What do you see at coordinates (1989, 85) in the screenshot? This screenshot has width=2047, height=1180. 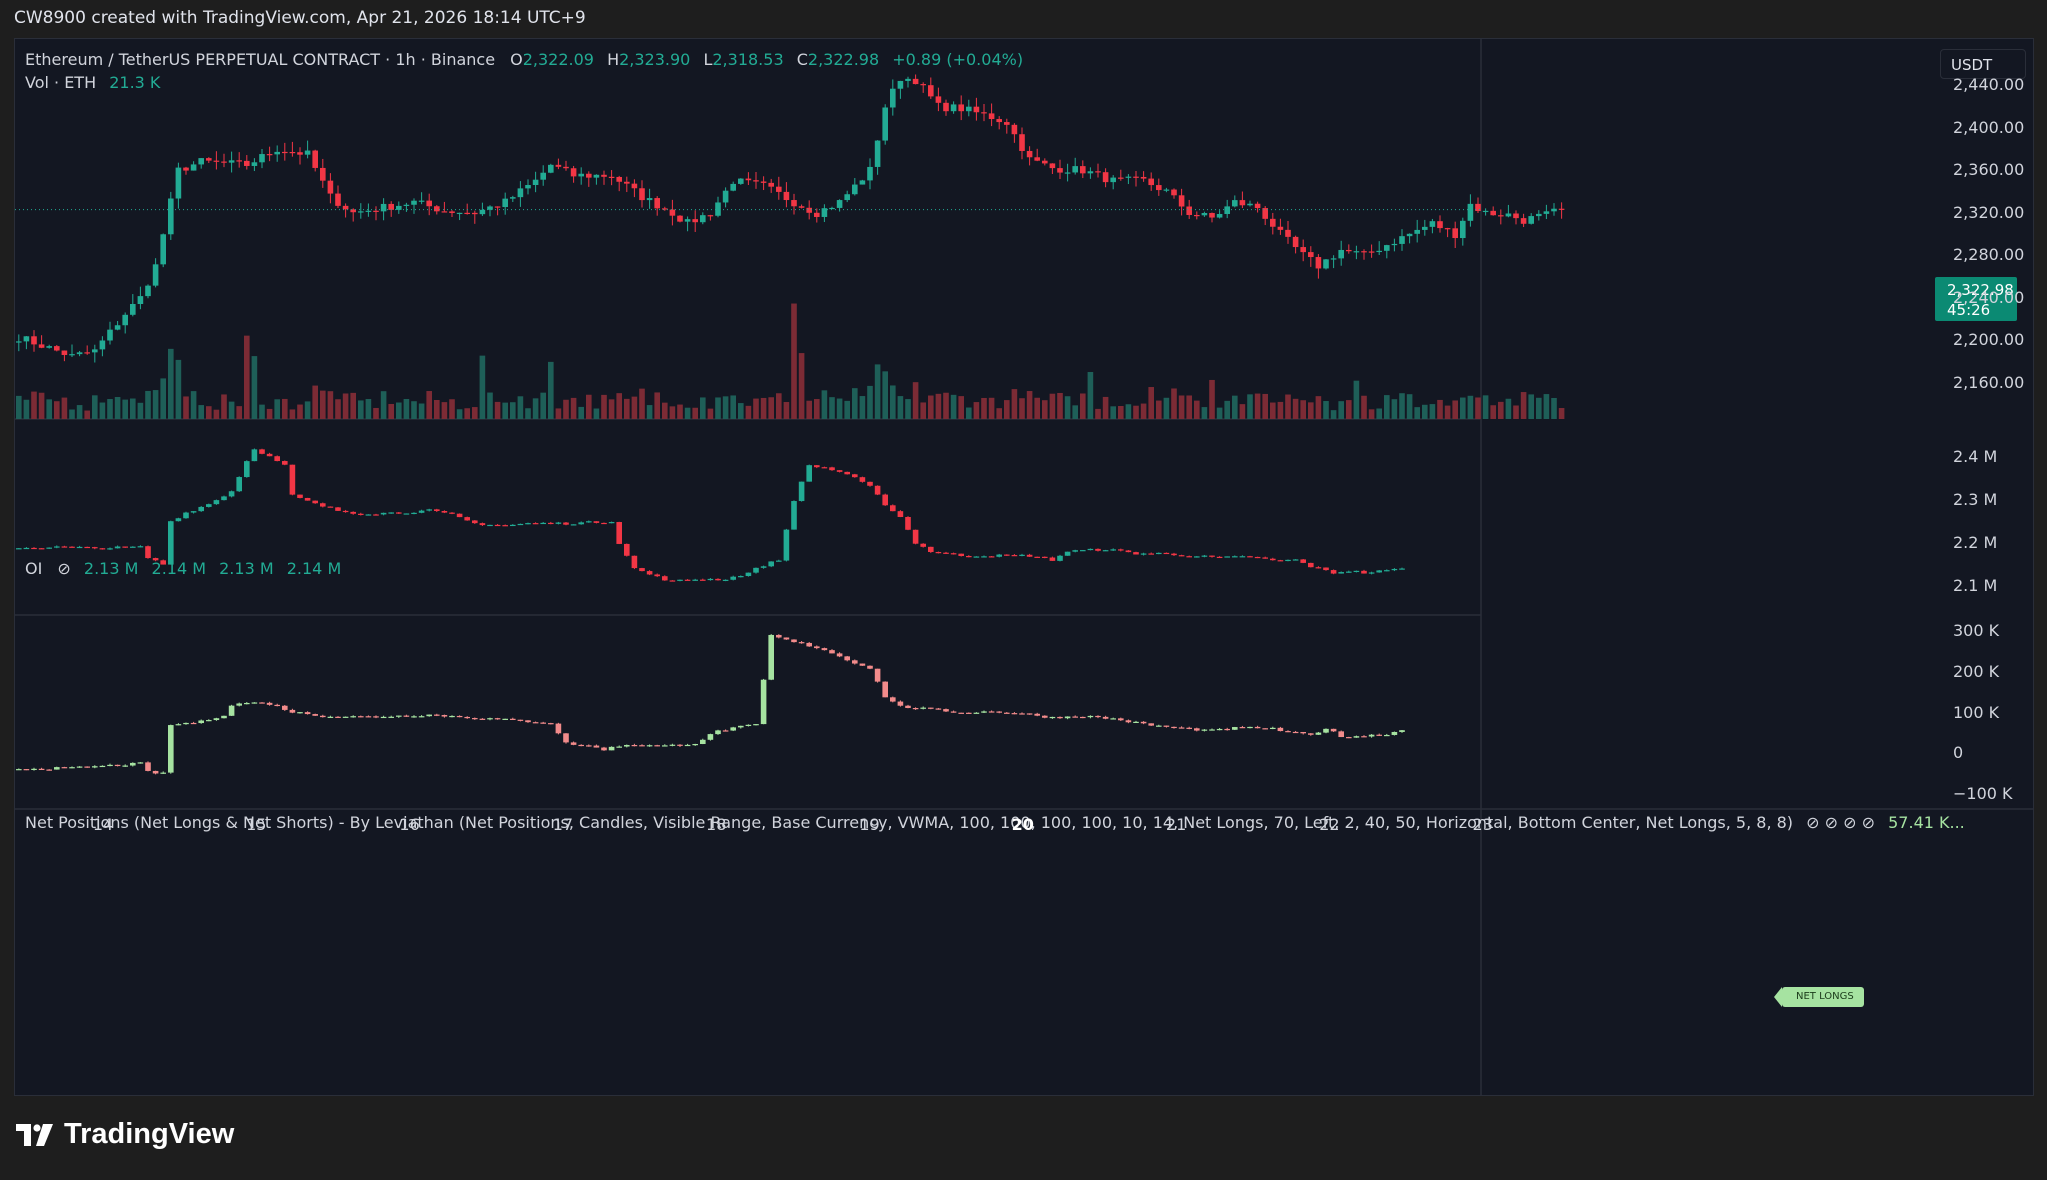 I see `price-tick-label: 2,440.00` at bounding box center [1989, 85].